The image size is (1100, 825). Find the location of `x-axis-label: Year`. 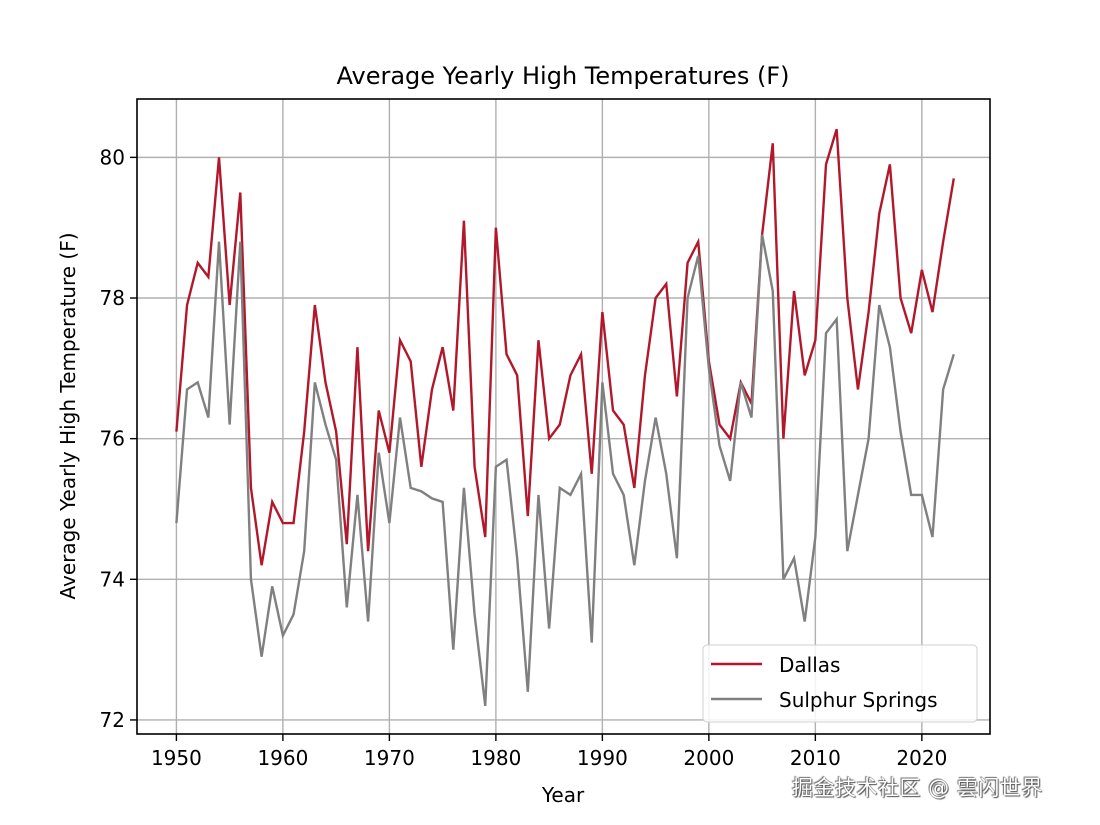

x-axis-label: Year is located at coordinates (563, 795).